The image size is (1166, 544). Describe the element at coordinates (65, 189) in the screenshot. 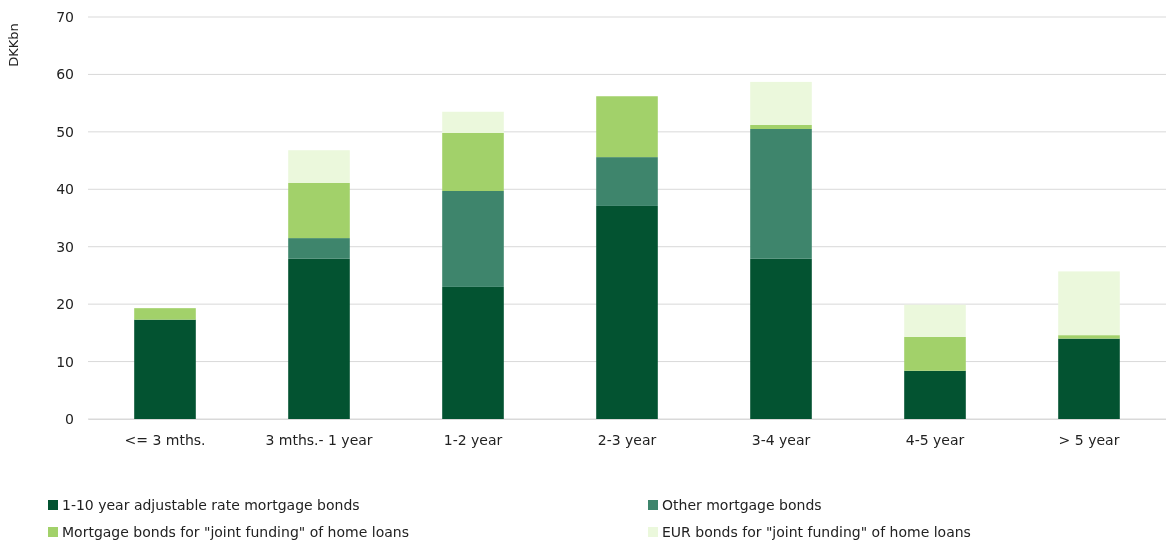

I see `y-tick-label: 40` at that location.